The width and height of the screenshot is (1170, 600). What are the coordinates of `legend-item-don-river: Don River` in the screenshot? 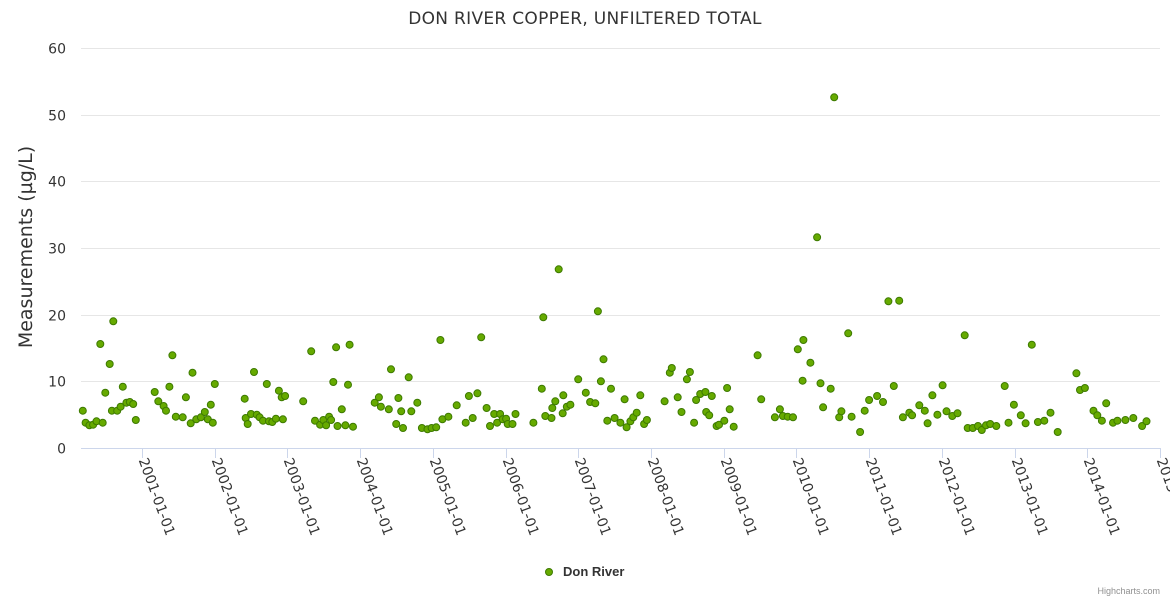 It's located at (593, 571).